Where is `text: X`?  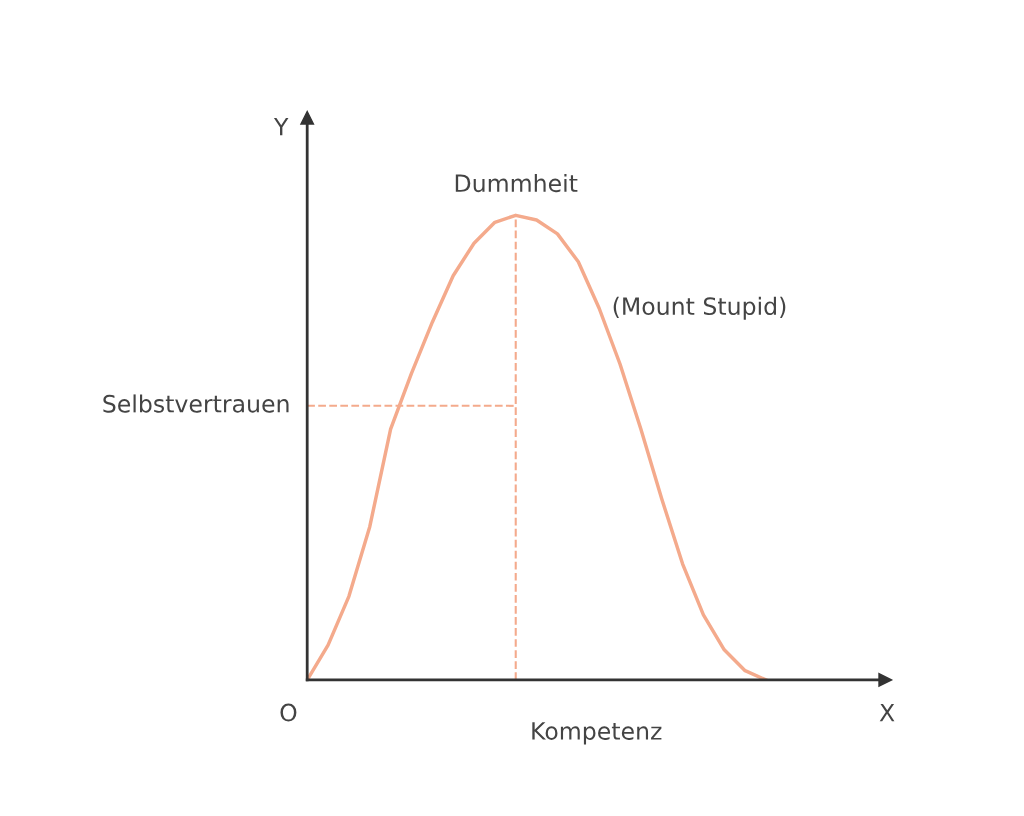 text: X is located at coordinates (887, 712).